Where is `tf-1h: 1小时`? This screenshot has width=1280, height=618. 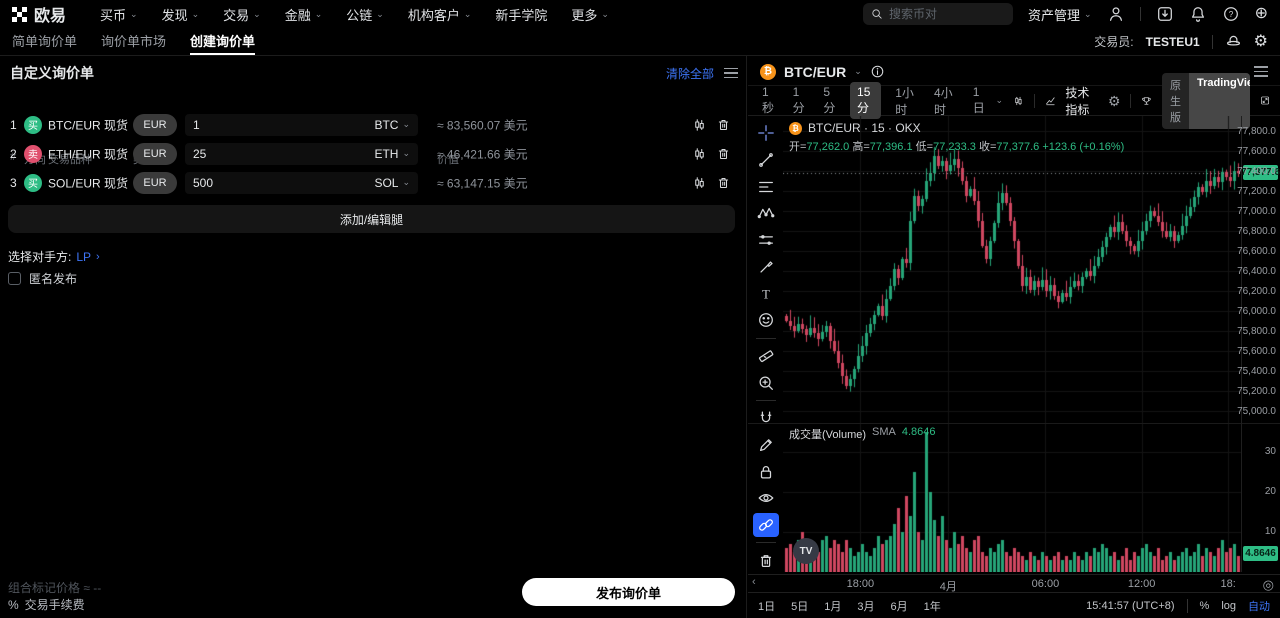 tf-1h: 1小时 is located at coordinates (904, 101).